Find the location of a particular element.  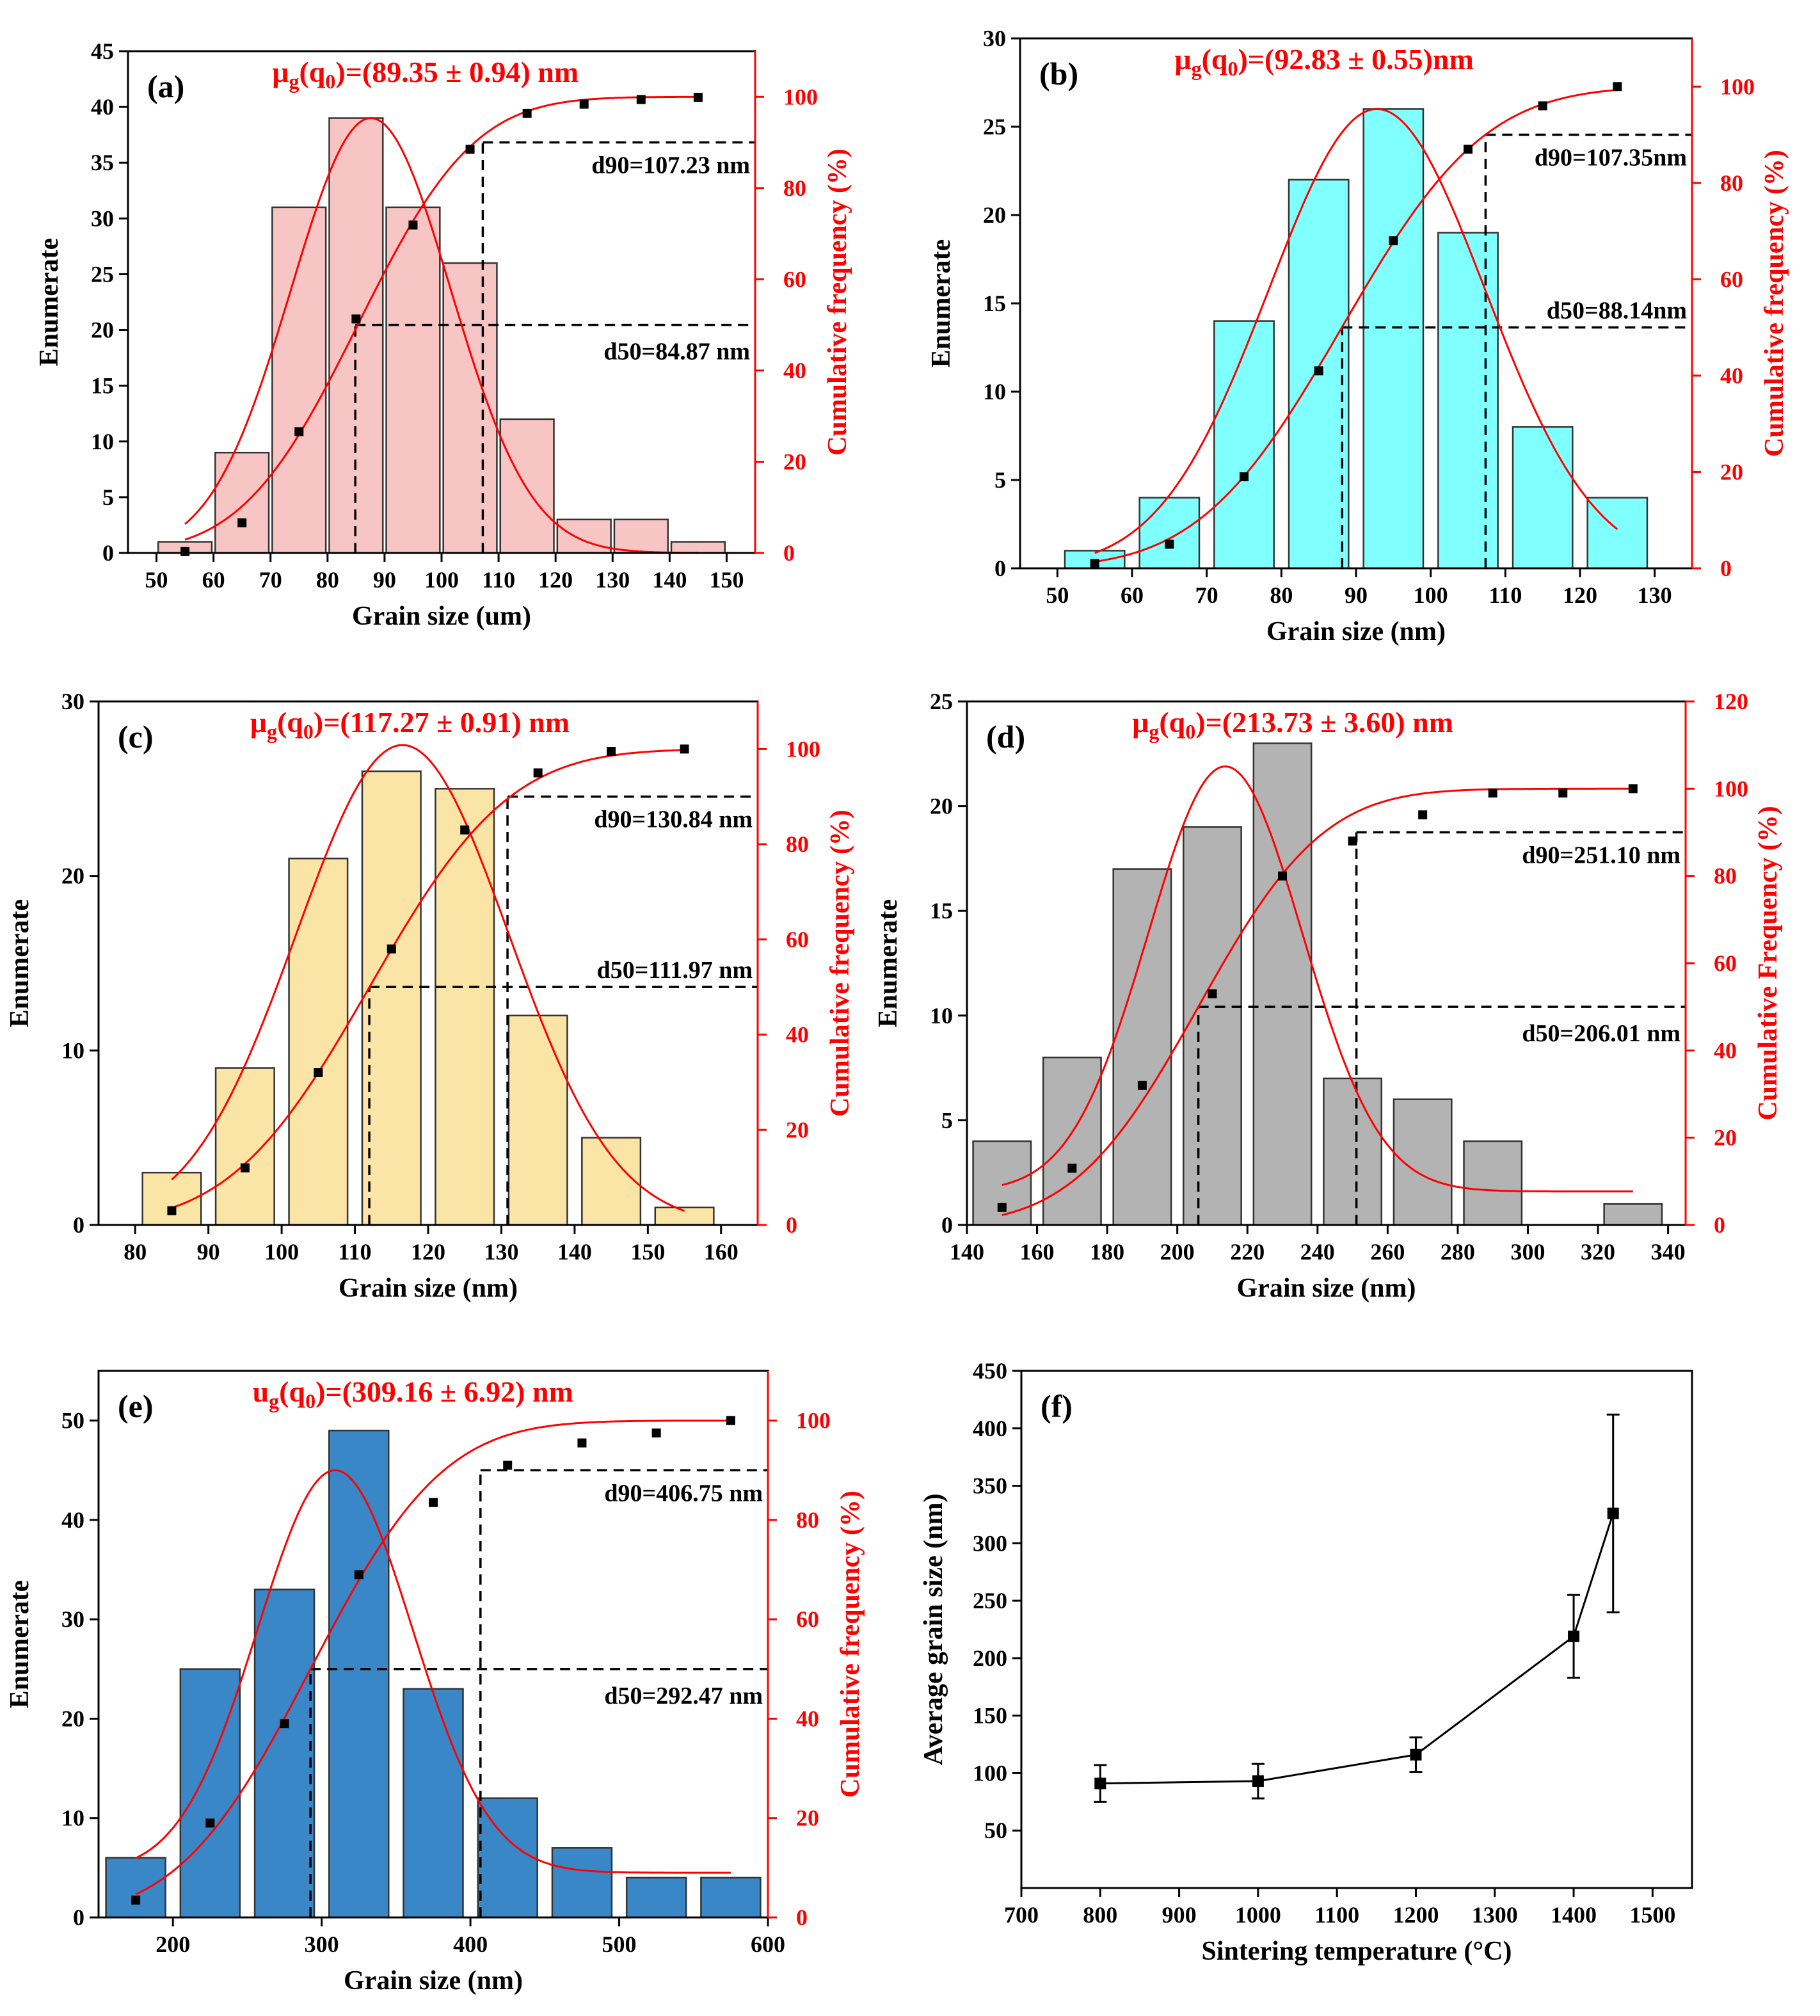

y-tick-label: 300 is located at coordinates (990, 1543).